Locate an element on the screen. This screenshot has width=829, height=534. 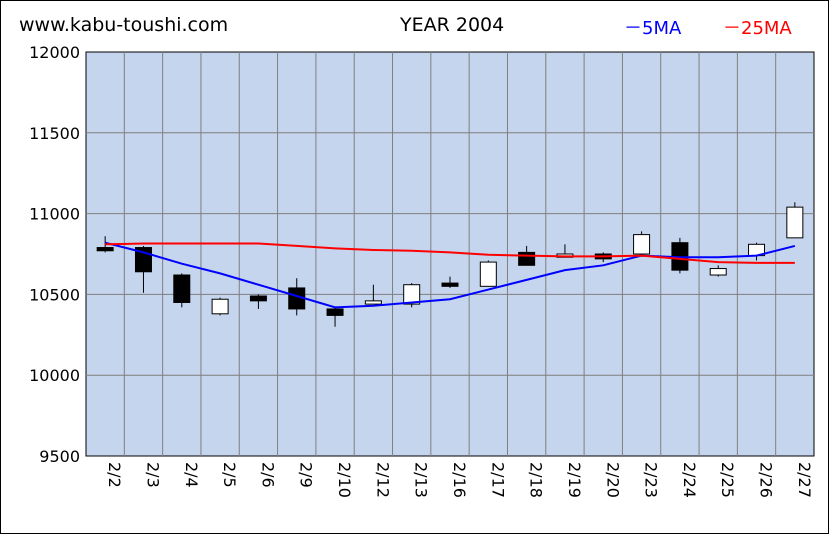
site-name: www.kabu-toushi.com is located at coordinates (124, 25).